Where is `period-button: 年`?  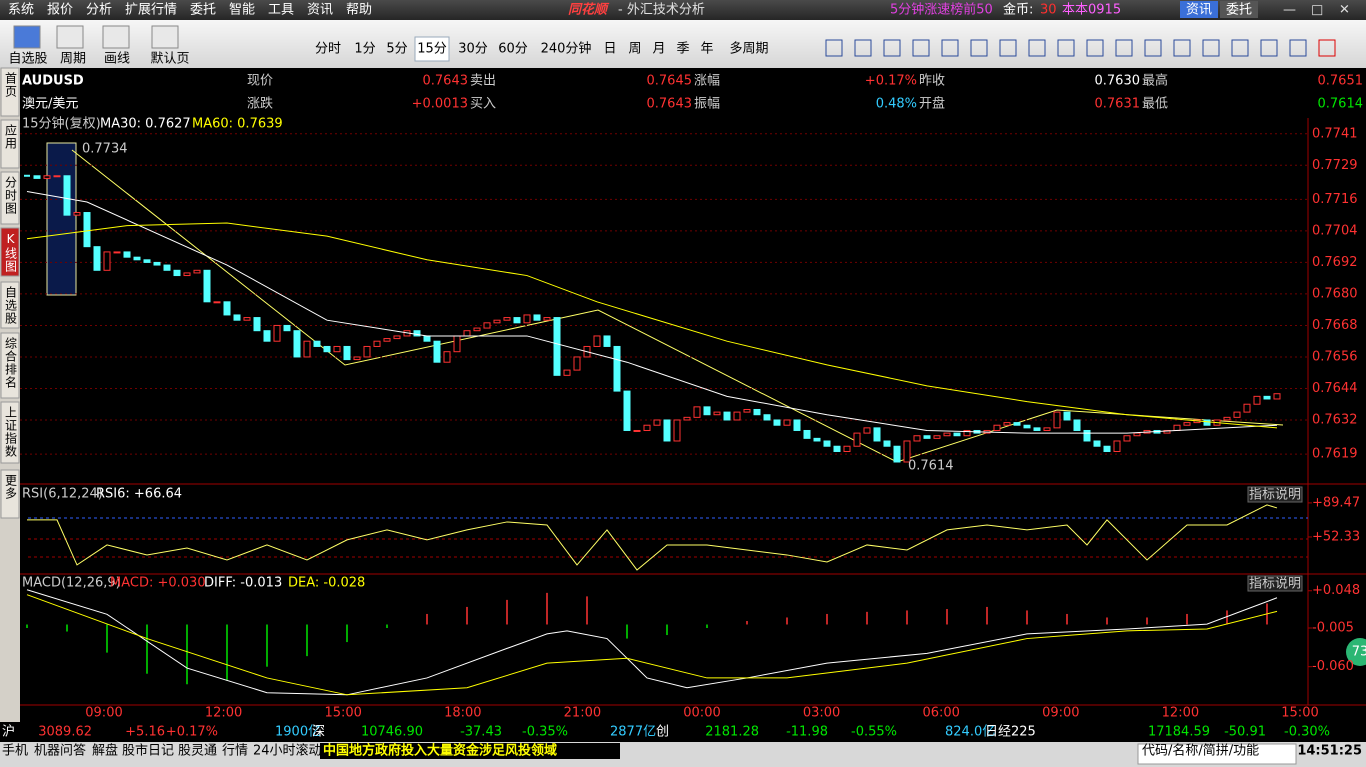
period-button: 年 is located at coordinates (706, 49).